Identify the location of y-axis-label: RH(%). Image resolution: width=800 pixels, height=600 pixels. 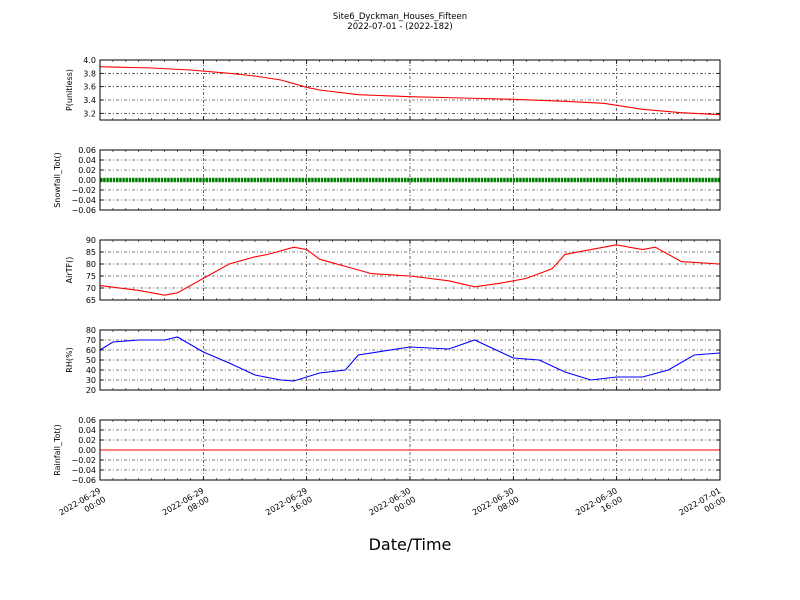
(69, 359).